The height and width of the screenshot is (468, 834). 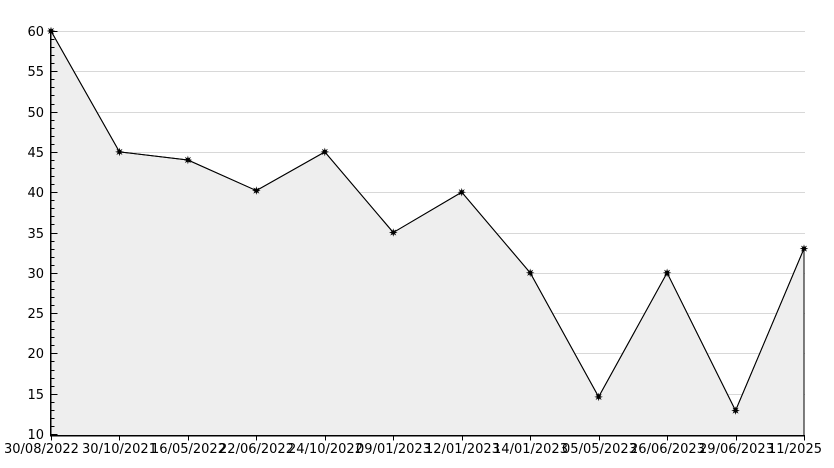 What do you see at coordinates (462, 449) in the screenshot?
I see `x-tick-label: 12/01/2023` at bounding box center [462, 449].